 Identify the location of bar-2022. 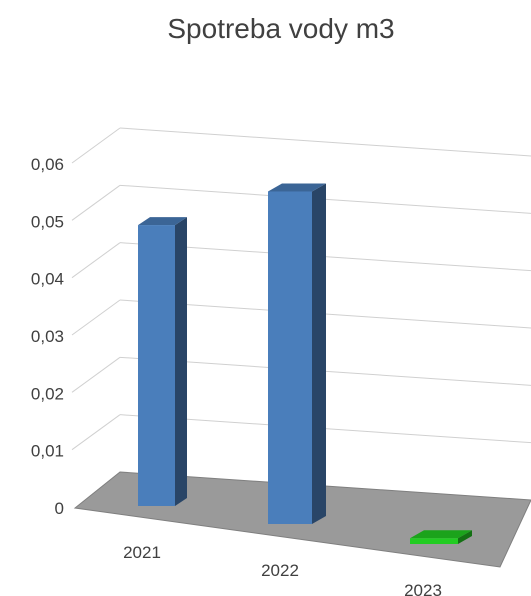
(297, 353).